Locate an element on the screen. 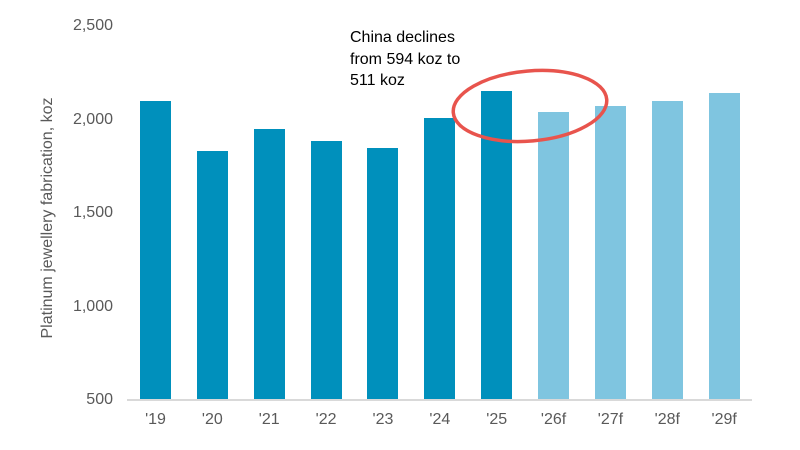  x-label-25: '25 is located at coordinates (497, 419).